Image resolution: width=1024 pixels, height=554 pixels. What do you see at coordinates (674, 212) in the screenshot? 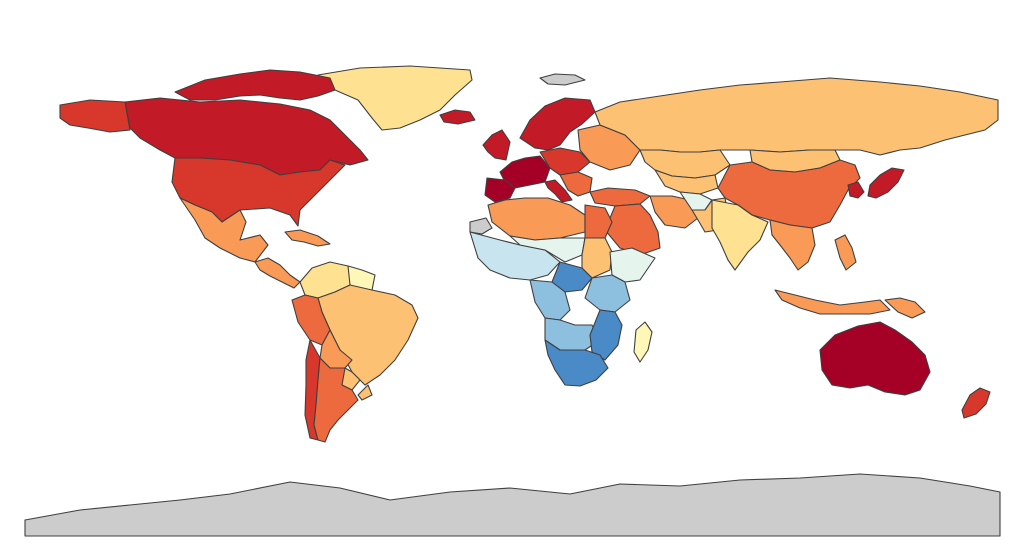
I see `region-iran` at bounding box center [674, 212].